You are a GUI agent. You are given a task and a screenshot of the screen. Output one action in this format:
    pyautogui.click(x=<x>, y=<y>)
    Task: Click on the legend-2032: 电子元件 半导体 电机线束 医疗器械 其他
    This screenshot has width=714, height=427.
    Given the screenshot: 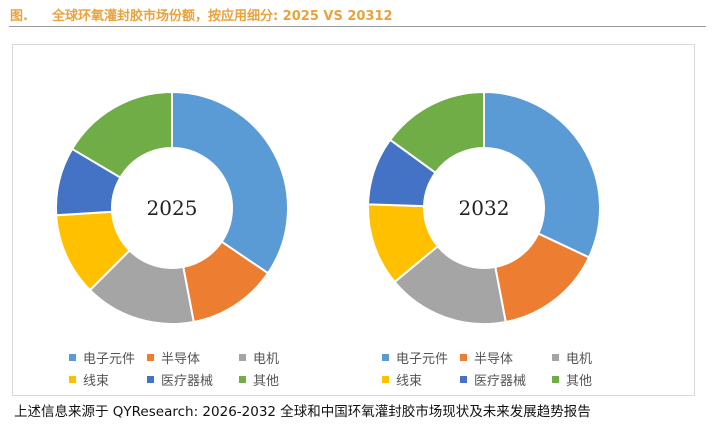 What is the action you would take?
    pyautogui.click(x=506, y=368)
    